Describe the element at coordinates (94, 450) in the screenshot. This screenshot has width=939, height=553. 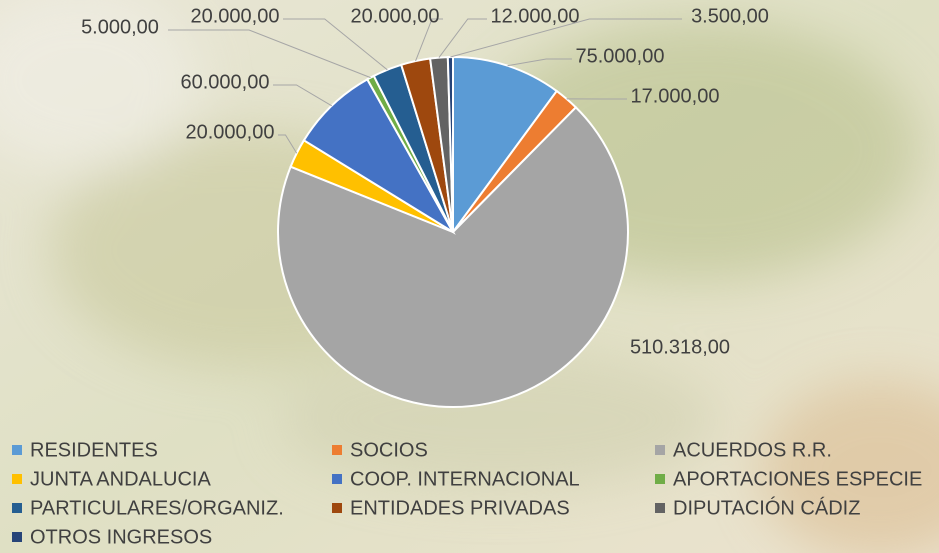
I see `legend-label: RESIDENTES` at that location.